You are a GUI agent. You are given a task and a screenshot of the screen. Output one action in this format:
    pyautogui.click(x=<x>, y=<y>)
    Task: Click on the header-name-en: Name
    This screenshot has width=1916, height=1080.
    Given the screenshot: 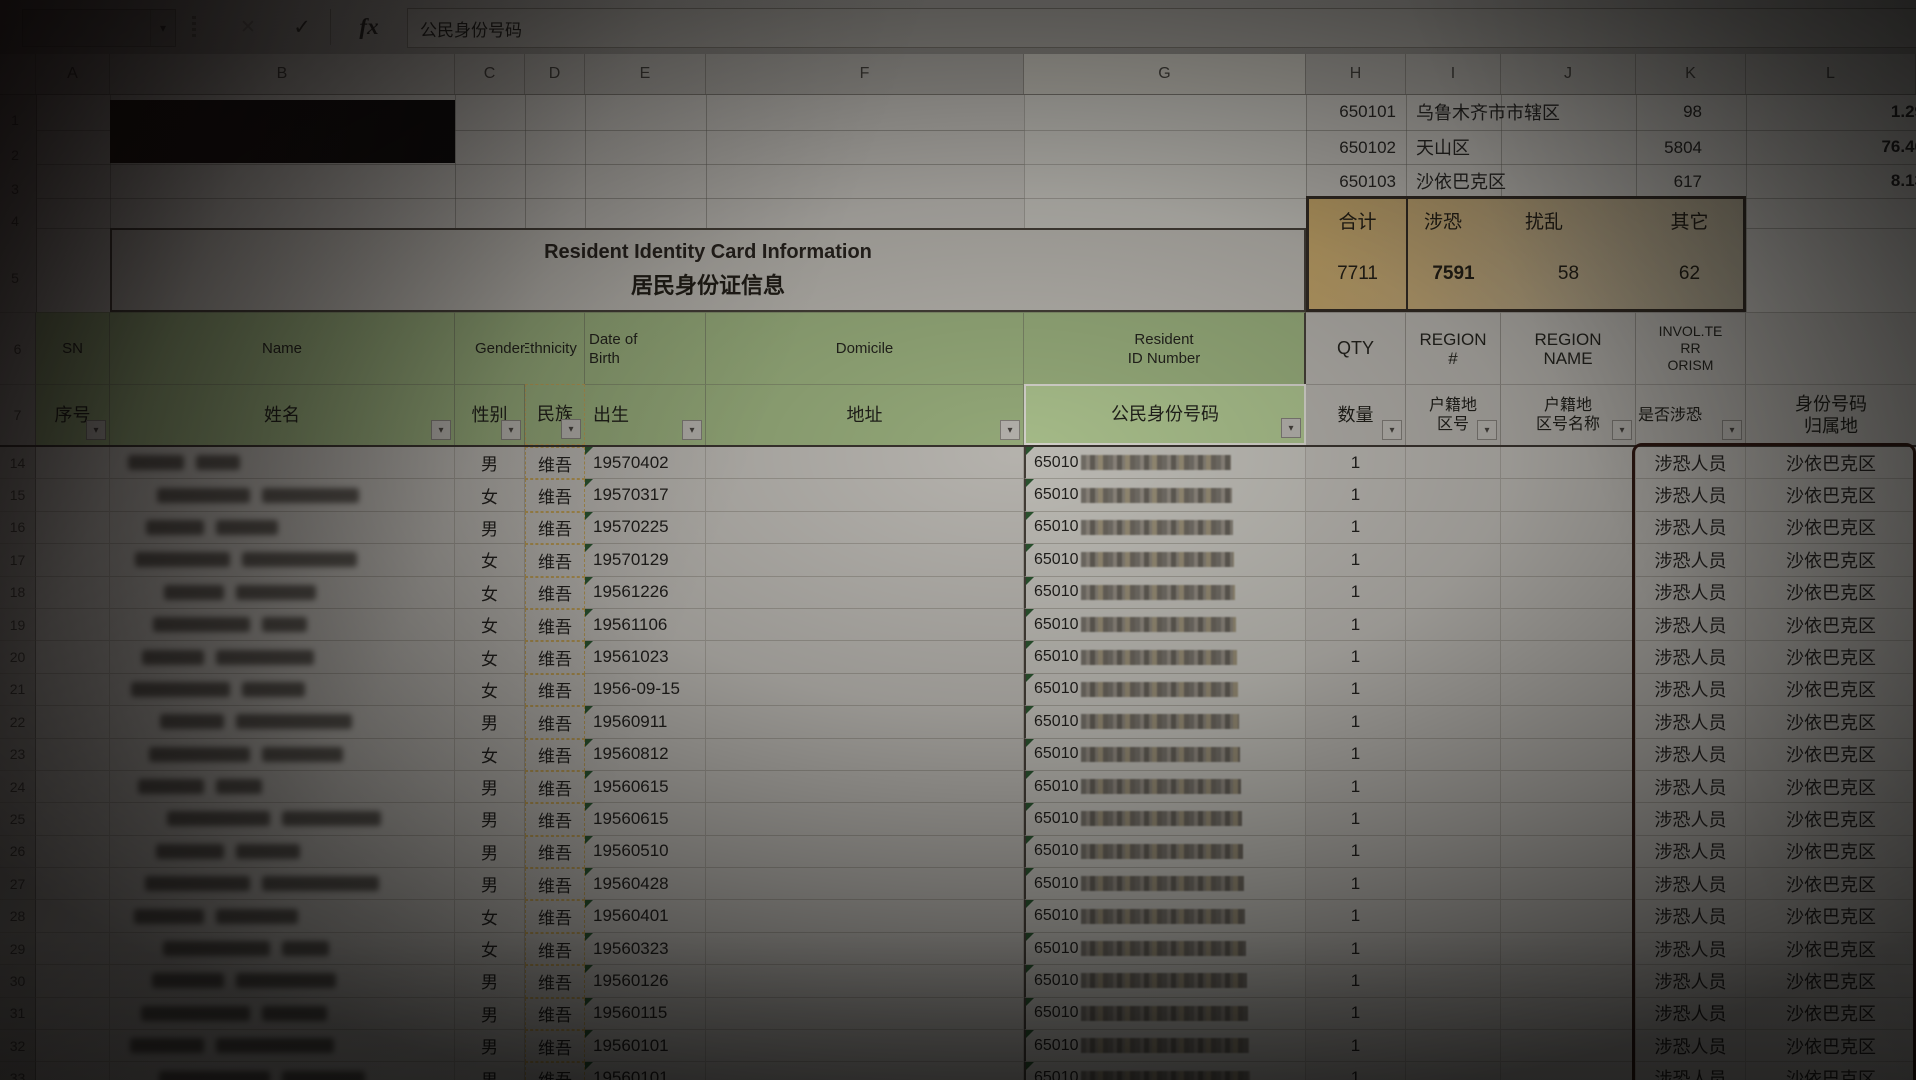 What is the action you would take?
    pyautogui.click(x=282, y=348)
    